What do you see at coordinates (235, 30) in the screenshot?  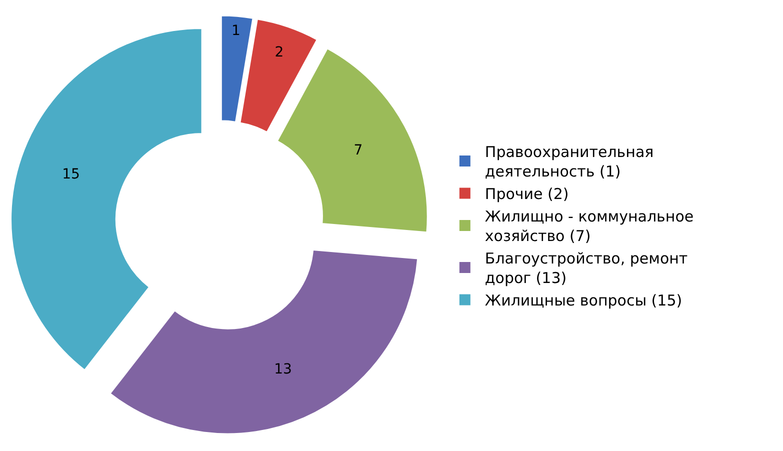 I see `data-label: 1` at bounding box center [235, 30].